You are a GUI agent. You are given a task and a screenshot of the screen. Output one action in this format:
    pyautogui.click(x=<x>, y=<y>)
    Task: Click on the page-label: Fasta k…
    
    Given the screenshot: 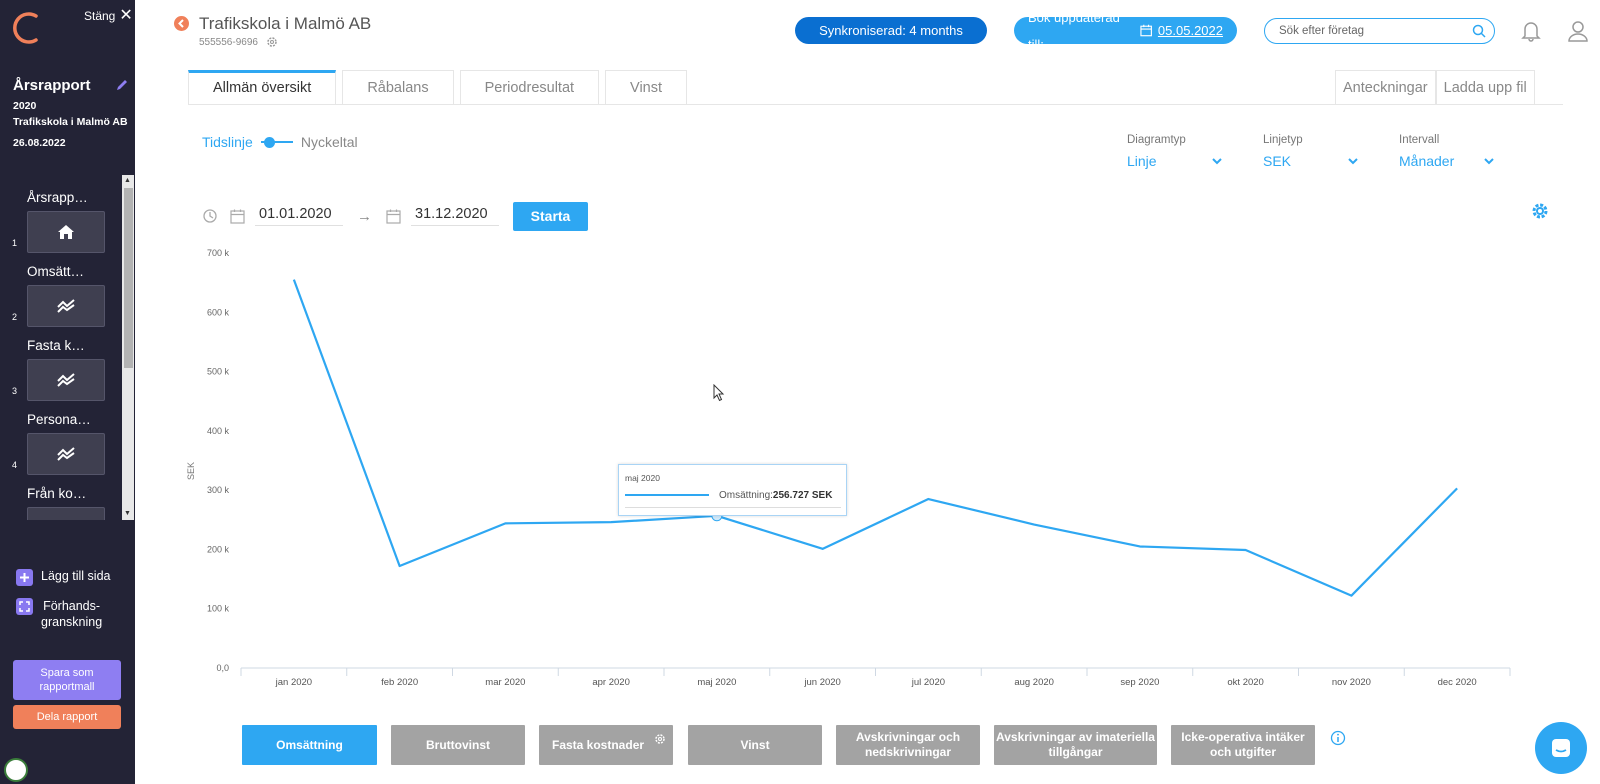 What is the action you would take?
    pyautogui.click(x=56, y=345)
    